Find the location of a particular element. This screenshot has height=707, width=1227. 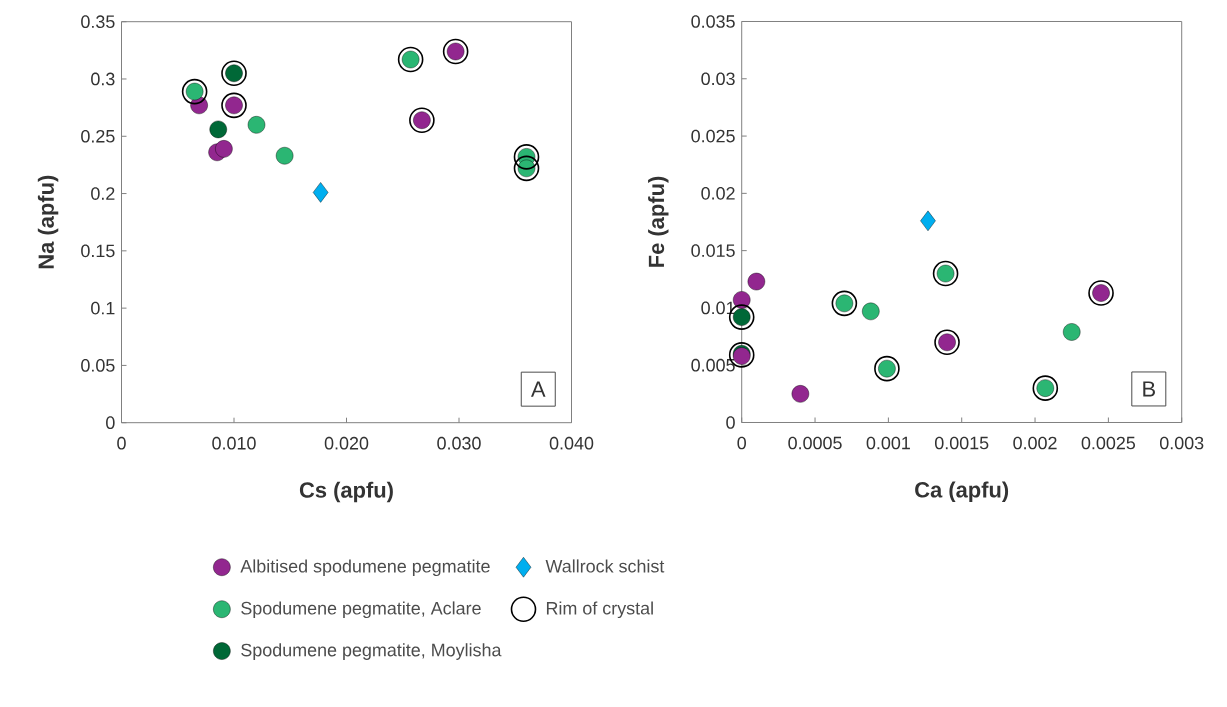

x-tick-label: 0.010 is located at coordinates (234, 443).